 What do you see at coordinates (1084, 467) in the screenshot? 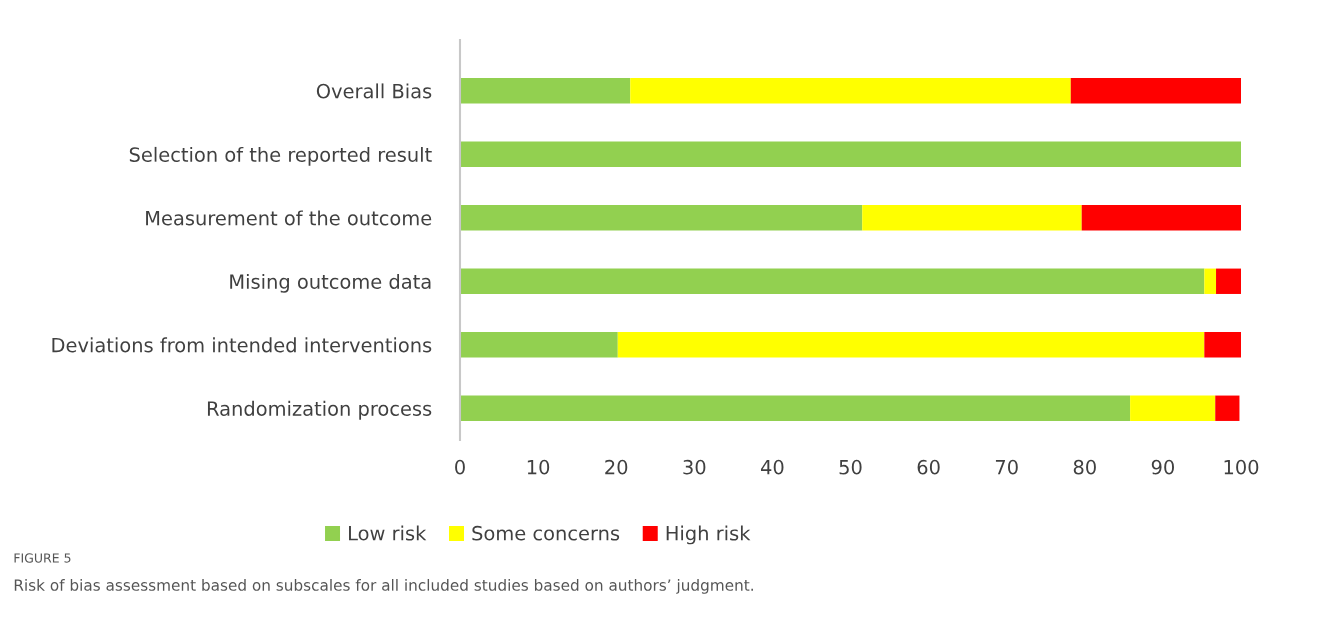
I see `x-tick-label: 80` at bounding box center [1084, 467].